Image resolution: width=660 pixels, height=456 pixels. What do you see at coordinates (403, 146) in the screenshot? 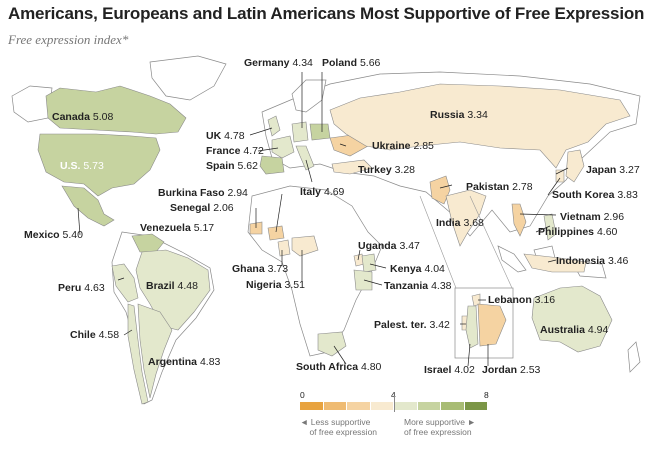
I see `label-ukraine: Ukraine 2.85` at bounding box center [403, 146].